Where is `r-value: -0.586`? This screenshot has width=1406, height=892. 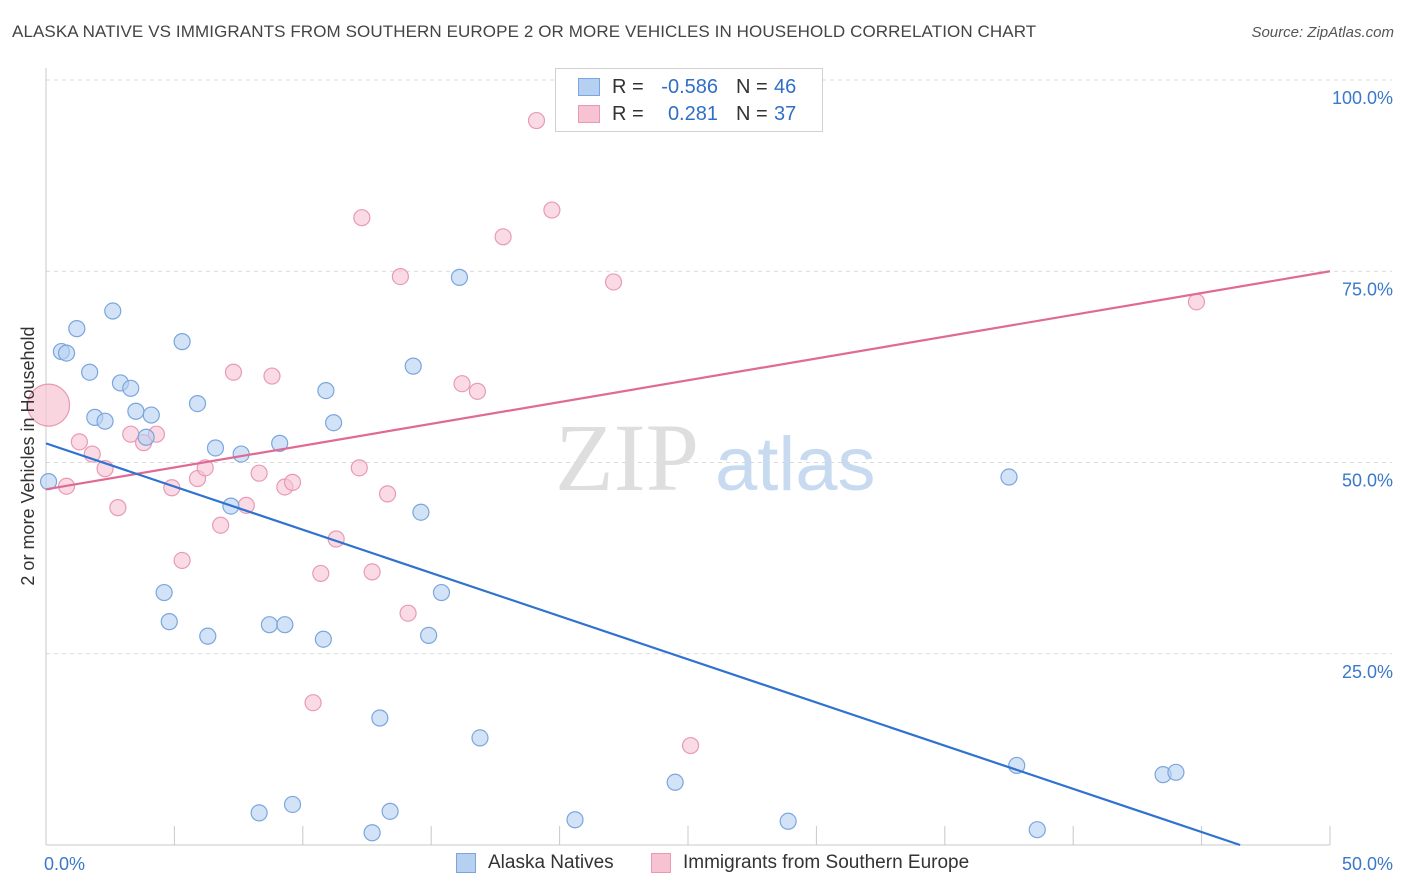
r-value: -0.586 is located at coordinates (689, 86).